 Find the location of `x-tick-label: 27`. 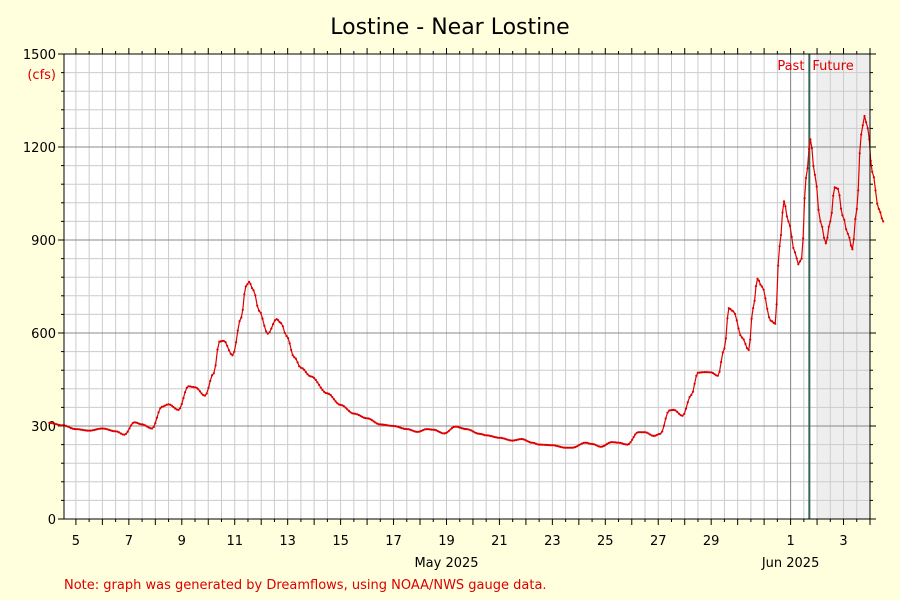

x-tick-label: 27 is located at coordinates (658, 541).